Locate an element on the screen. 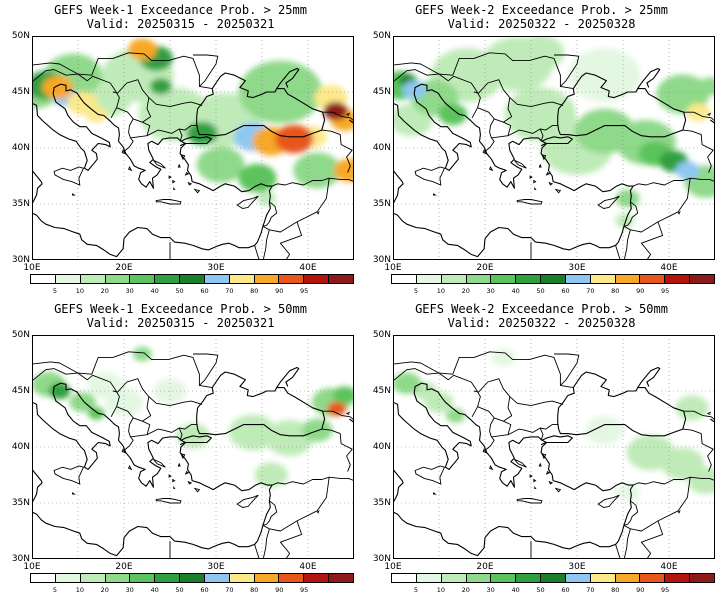 The height and width of the screenshot is (598, 722). colorbar-level-label: 10 is located at coordinates (440, 291).